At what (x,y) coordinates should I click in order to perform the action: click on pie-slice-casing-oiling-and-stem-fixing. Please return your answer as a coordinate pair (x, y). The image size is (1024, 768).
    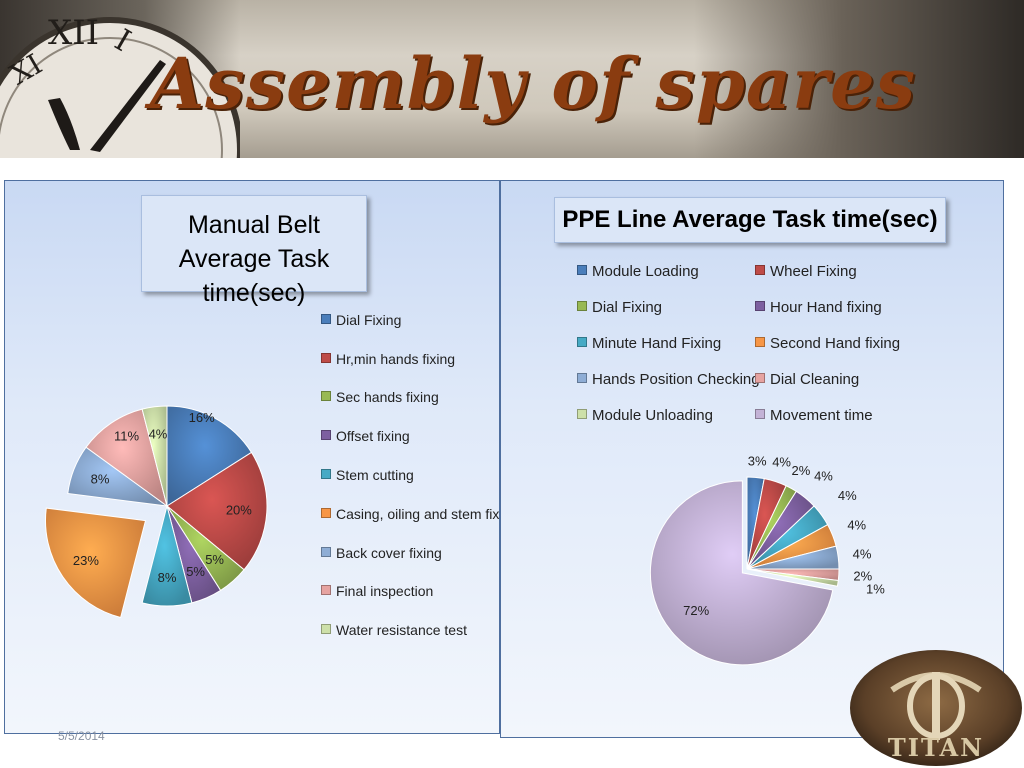
    Looking at the image, I should click on (96, 563).